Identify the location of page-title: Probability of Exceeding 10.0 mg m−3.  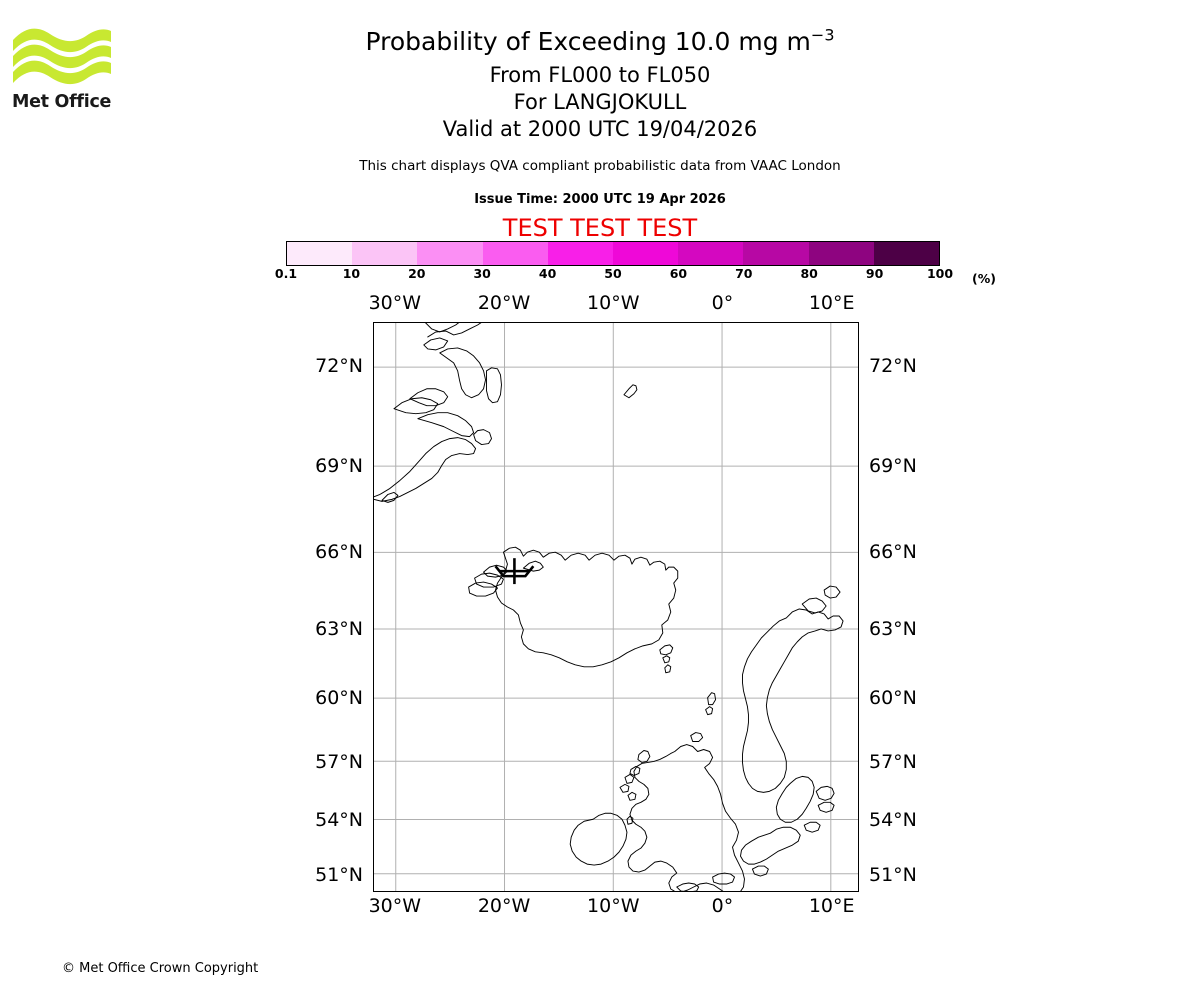
(600, 42).